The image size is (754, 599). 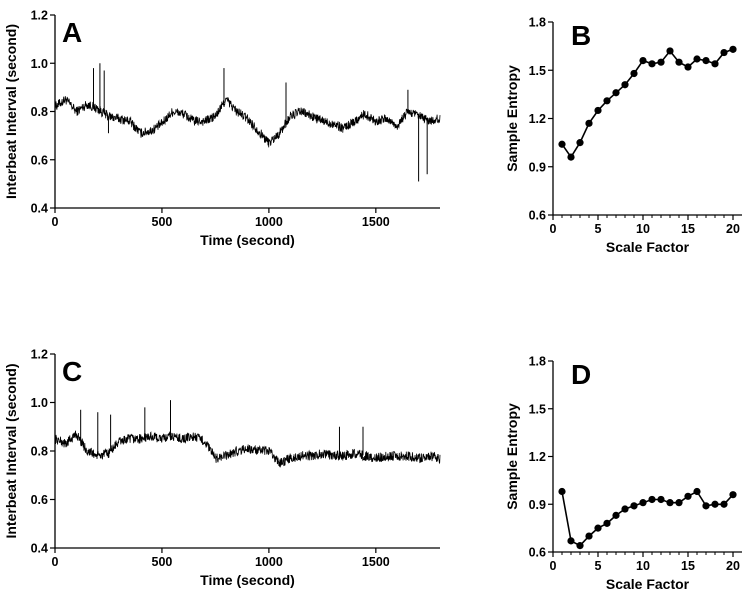 What do you see at coordinates (581, 35) in the screenshot?
I see `panel-label: B` at bounding box center [581, 35].